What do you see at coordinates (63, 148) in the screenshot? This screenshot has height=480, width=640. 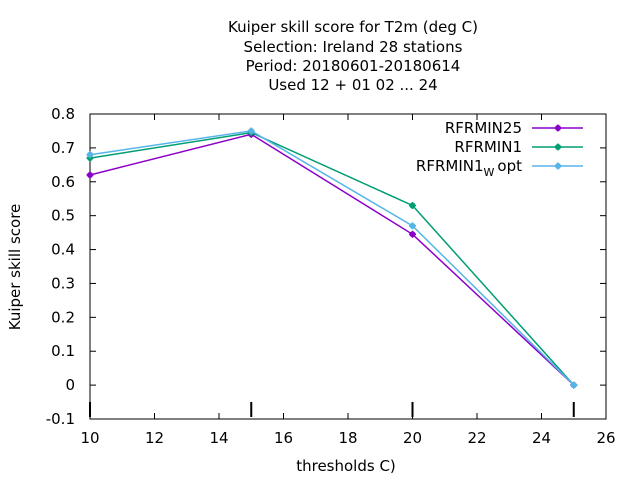 I see `y-tick-label: 0.7` at bounding box center [63, 148].